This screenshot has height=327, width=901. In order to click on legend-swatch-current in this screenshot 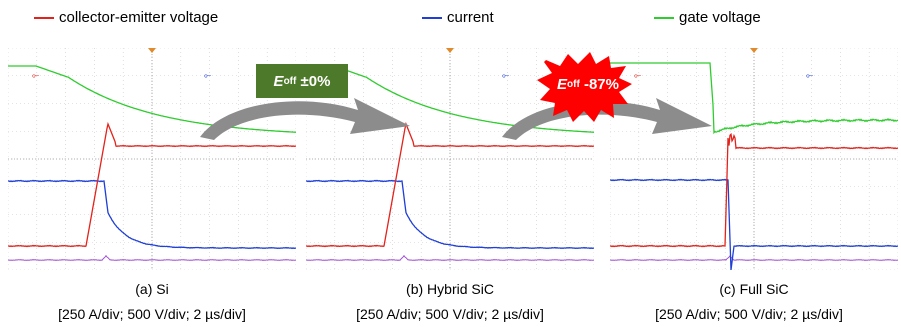, I will do `click(432, 17)`.